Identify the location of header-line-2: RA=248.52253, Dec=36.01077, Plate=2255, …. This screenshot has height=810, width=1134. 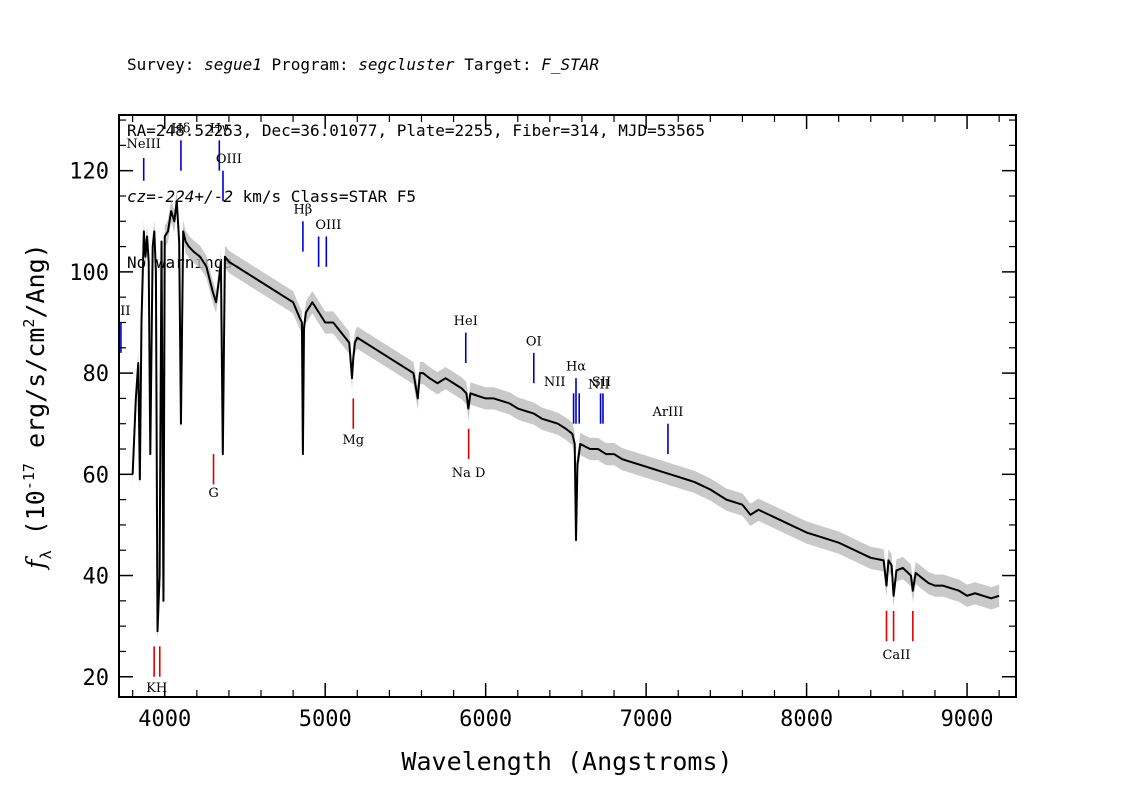
(416, 130).